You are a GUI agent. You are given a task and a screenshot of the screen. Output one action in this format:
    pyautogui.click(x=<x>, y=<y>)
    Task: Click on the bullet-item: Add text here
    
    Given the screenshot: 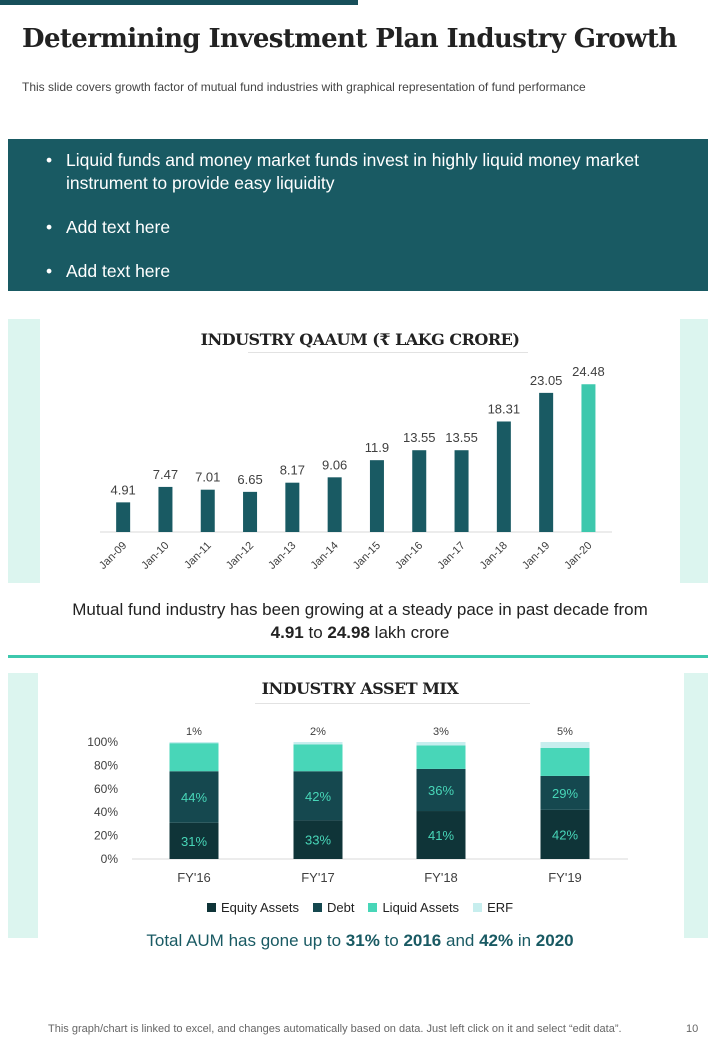 What is the action you would take?
    pyautogui.click(x=362, y=271)
    